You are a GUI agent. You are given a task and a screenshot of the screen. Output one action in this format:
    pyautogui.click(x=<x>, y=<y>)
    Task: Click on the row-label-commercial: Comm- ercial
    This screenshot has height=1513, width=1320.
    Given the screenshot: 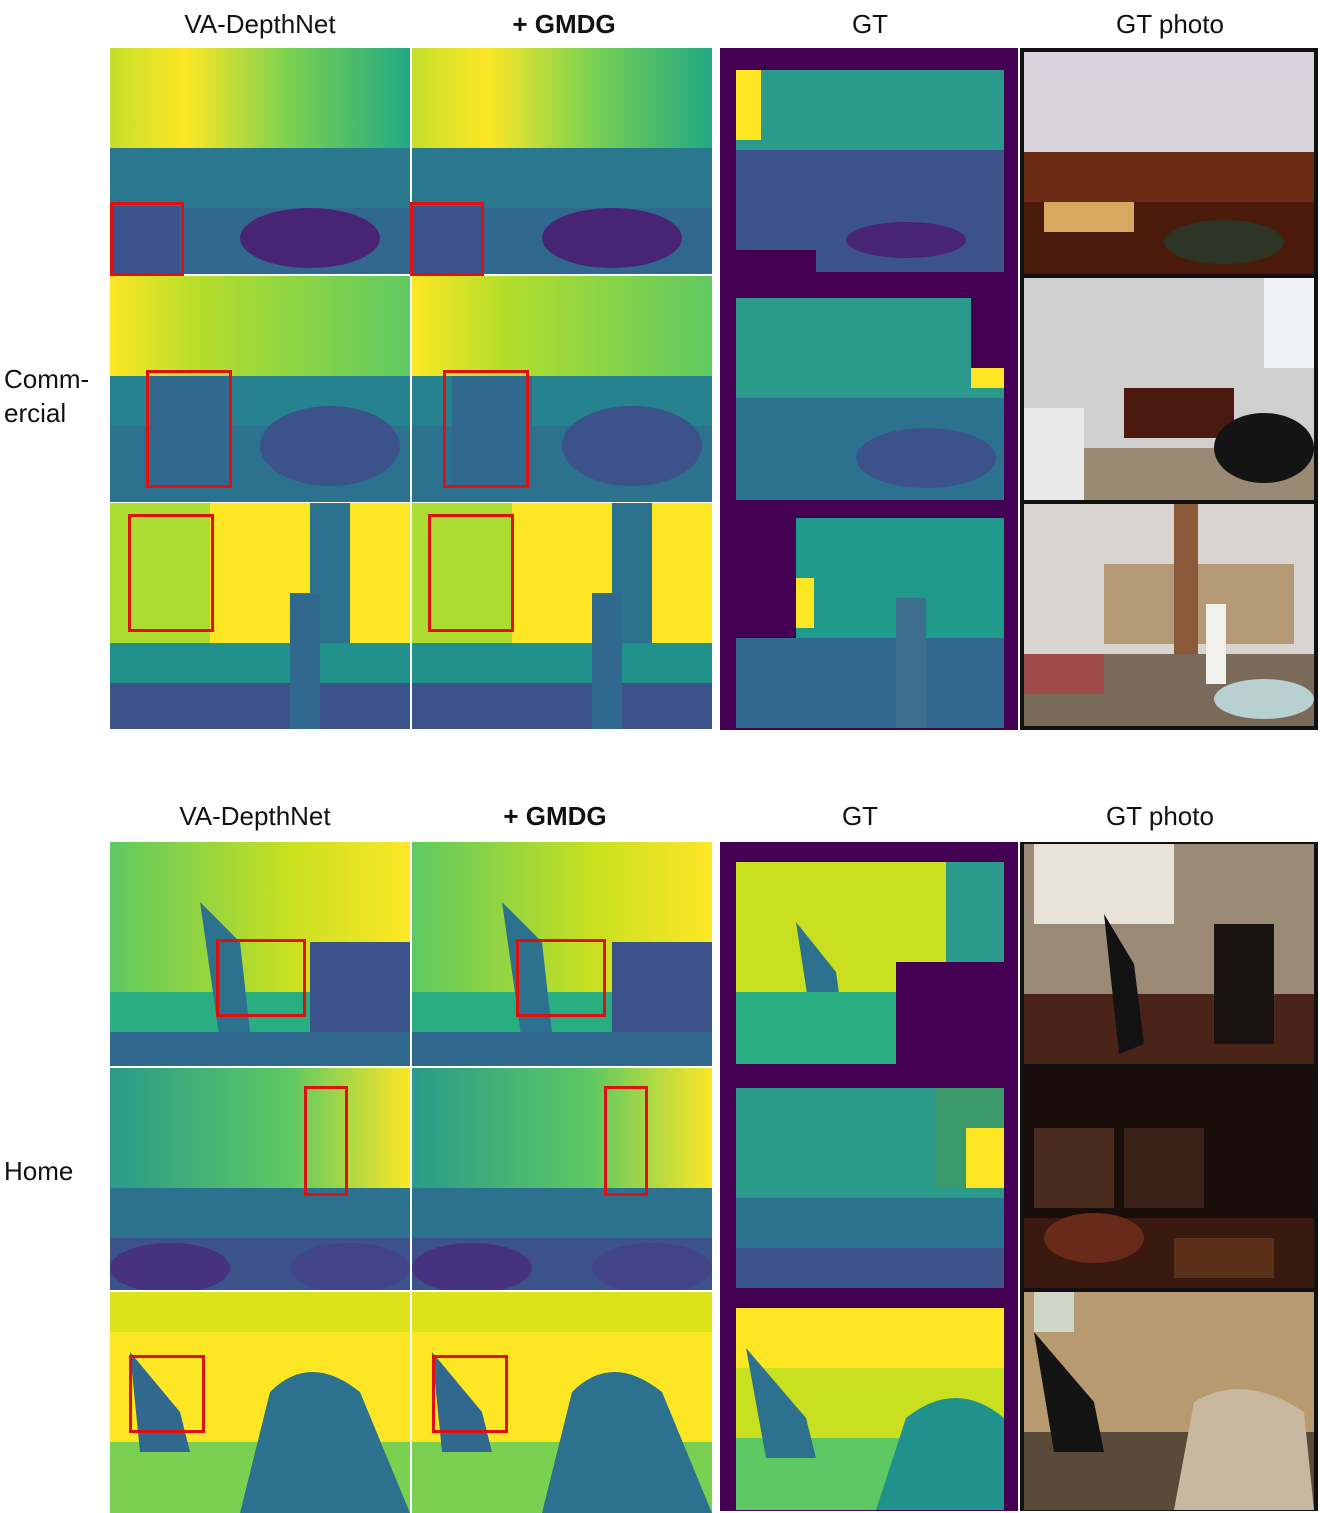 What is the action you would take?
    pyautogui.click(x=54, y=396)
    